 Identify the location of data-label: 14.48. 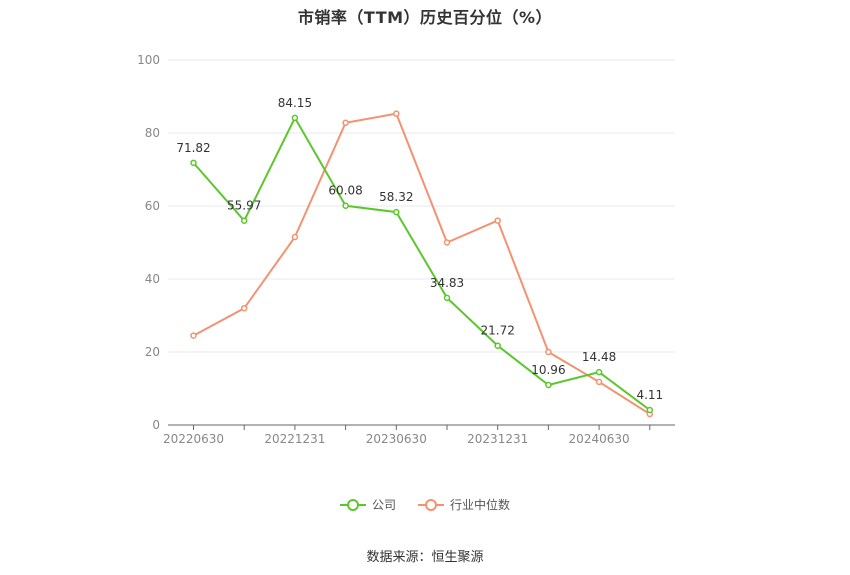
(599, 357).